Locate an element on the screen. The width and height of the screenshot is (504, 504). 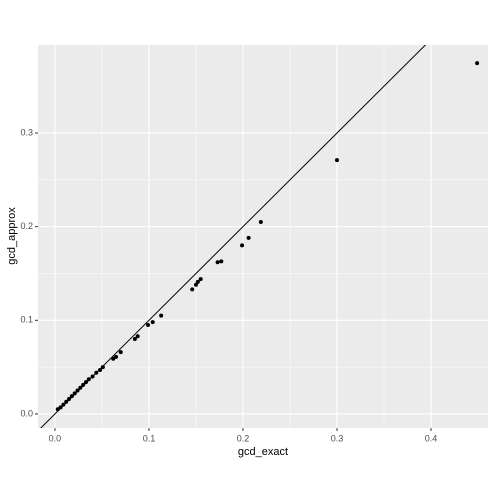
y-tick-label: 0.2 is located at coordinates (26, 226).